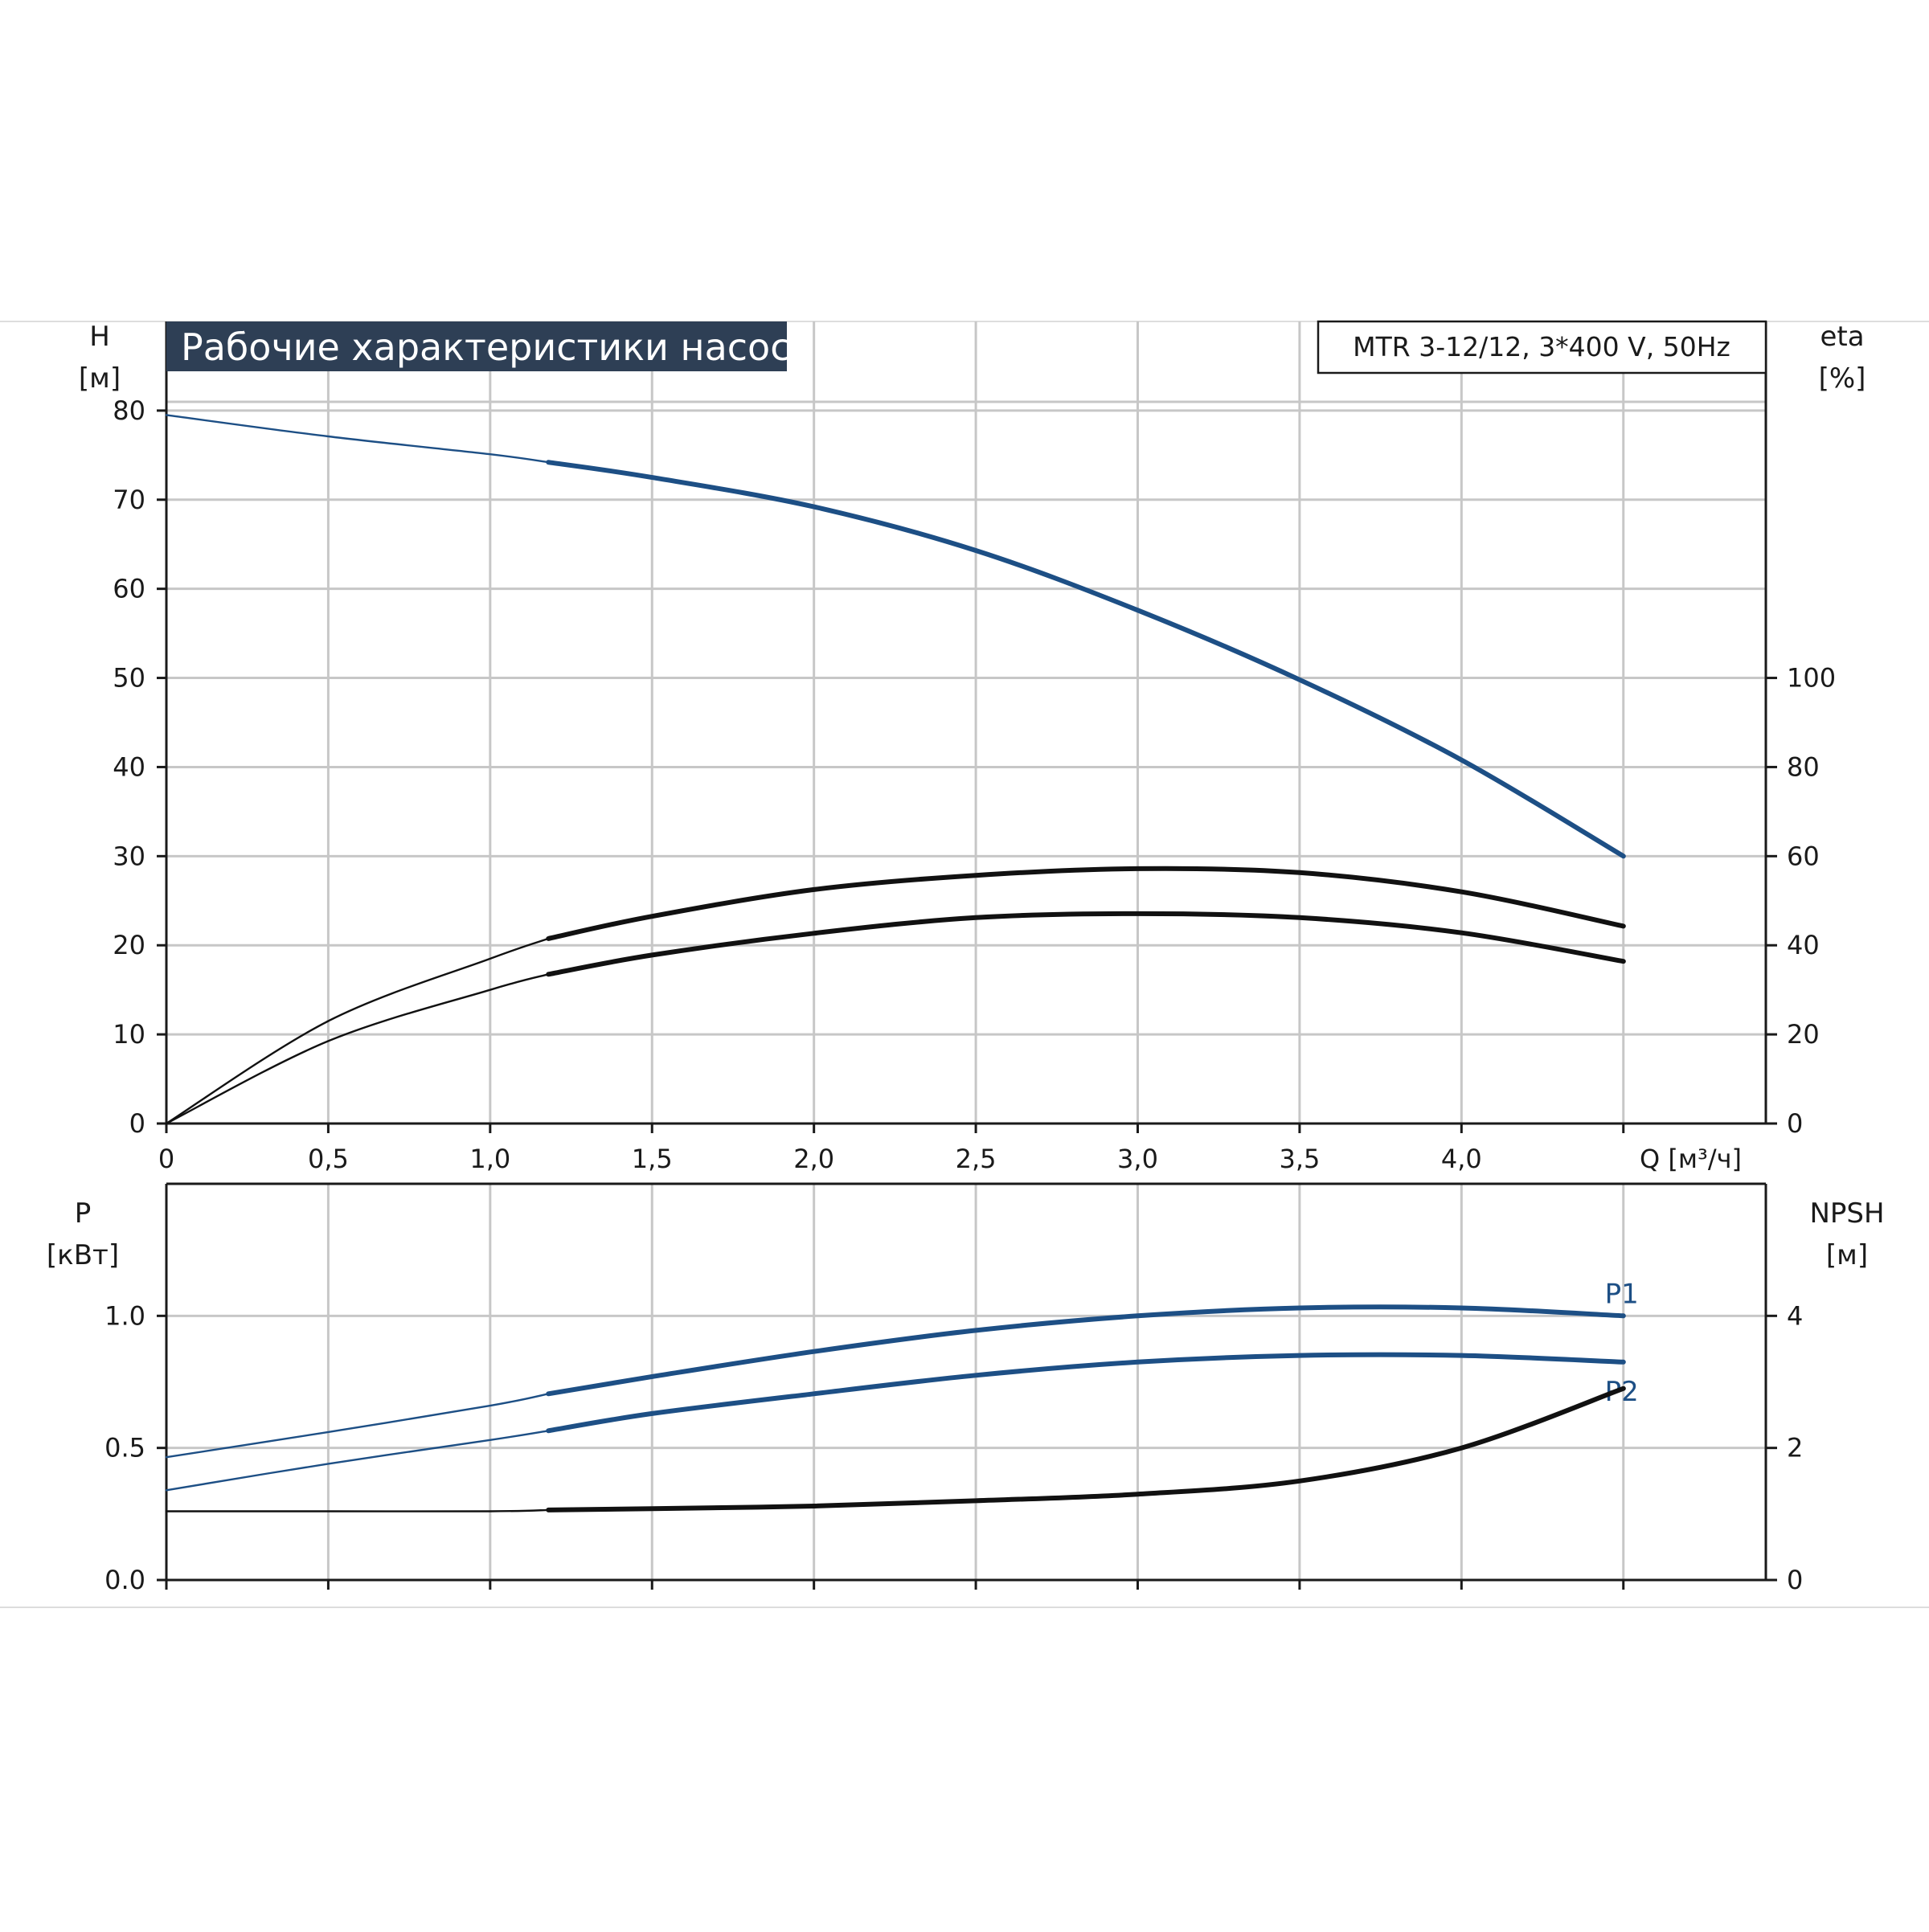 This screenshot has height=1932, width=1929. I want to click on left-tick-label: 80, so click(129, 410).